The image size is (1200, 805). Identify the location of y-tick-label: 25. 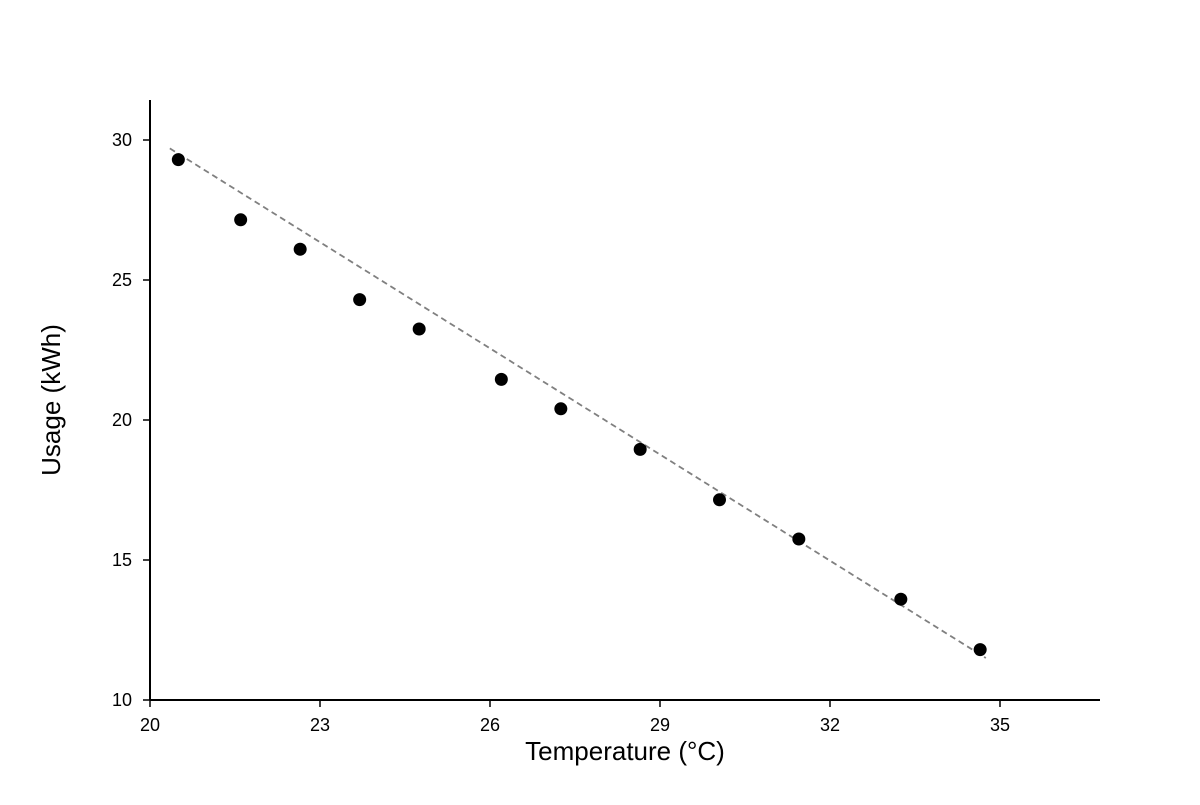
(122, 280).